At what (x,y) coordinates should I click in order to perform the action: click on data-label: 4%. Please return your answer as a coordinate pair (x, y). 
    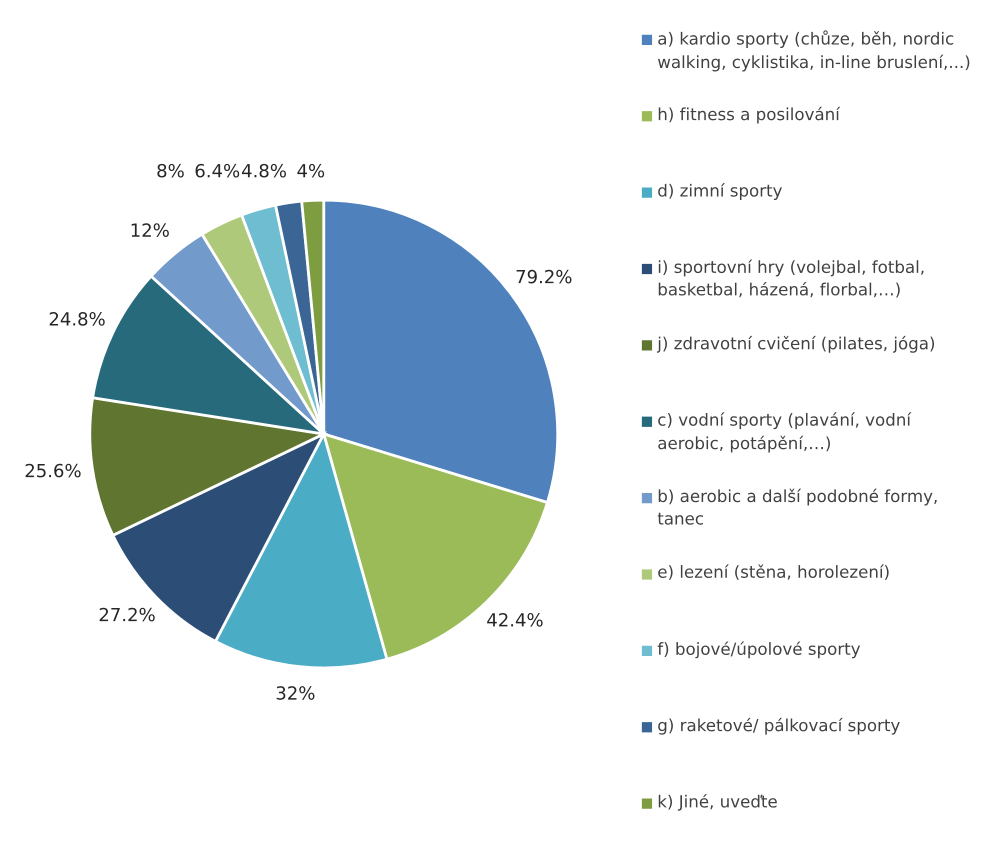
    Looking at the image, I should click on (310, 171).